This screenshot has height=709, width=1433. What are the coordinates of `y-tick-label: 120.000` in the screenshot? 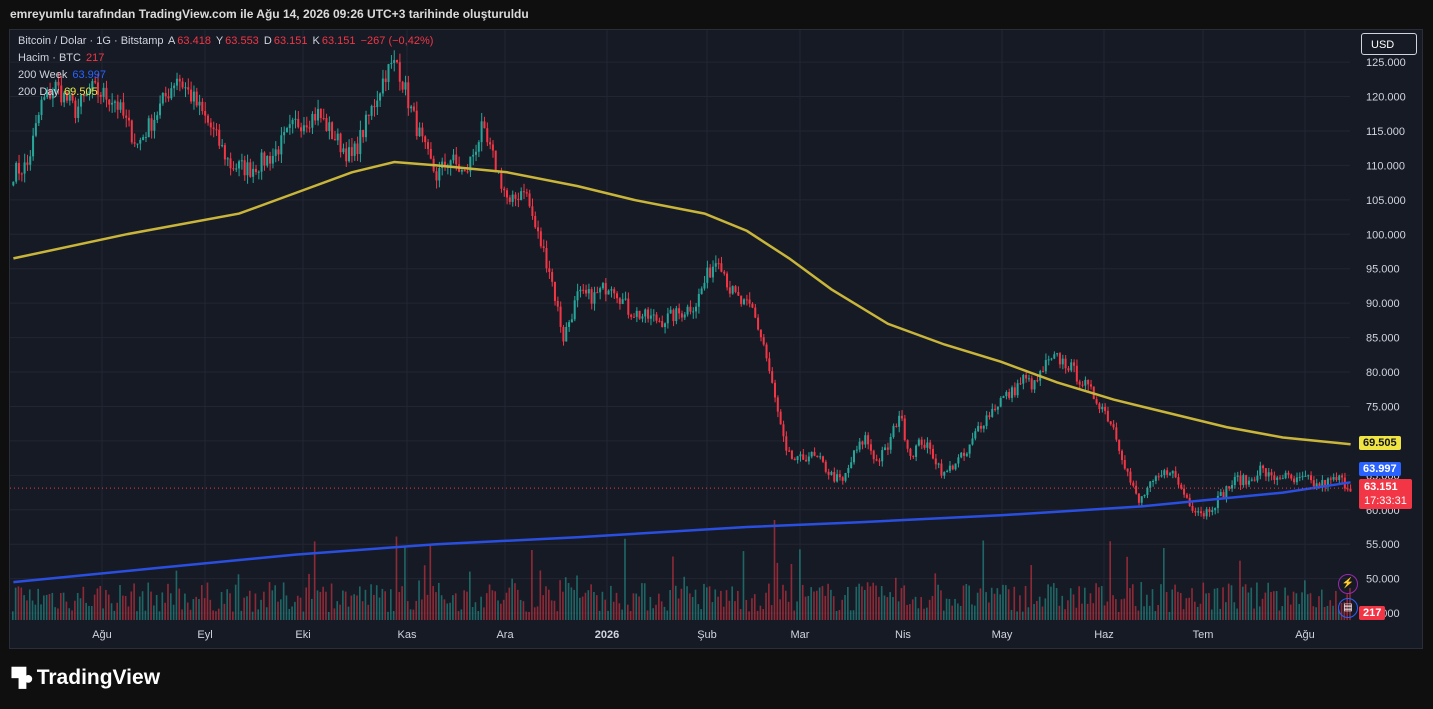 It's located at (1386, 98).